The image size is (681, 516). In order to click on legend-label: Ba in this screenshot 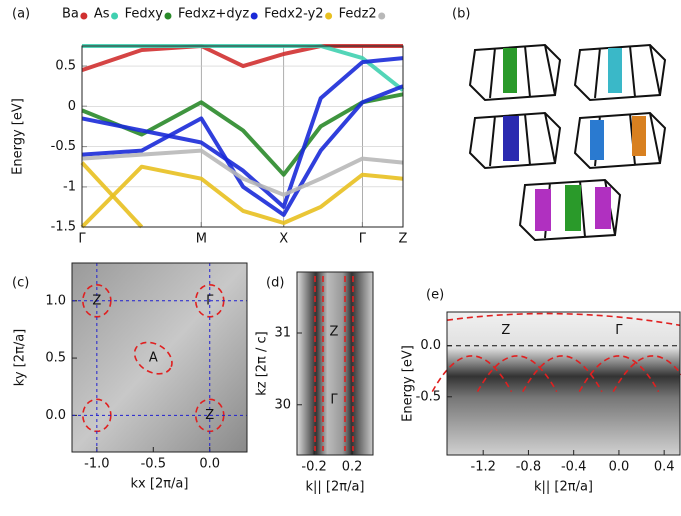, I will do `click(70, 14)`.